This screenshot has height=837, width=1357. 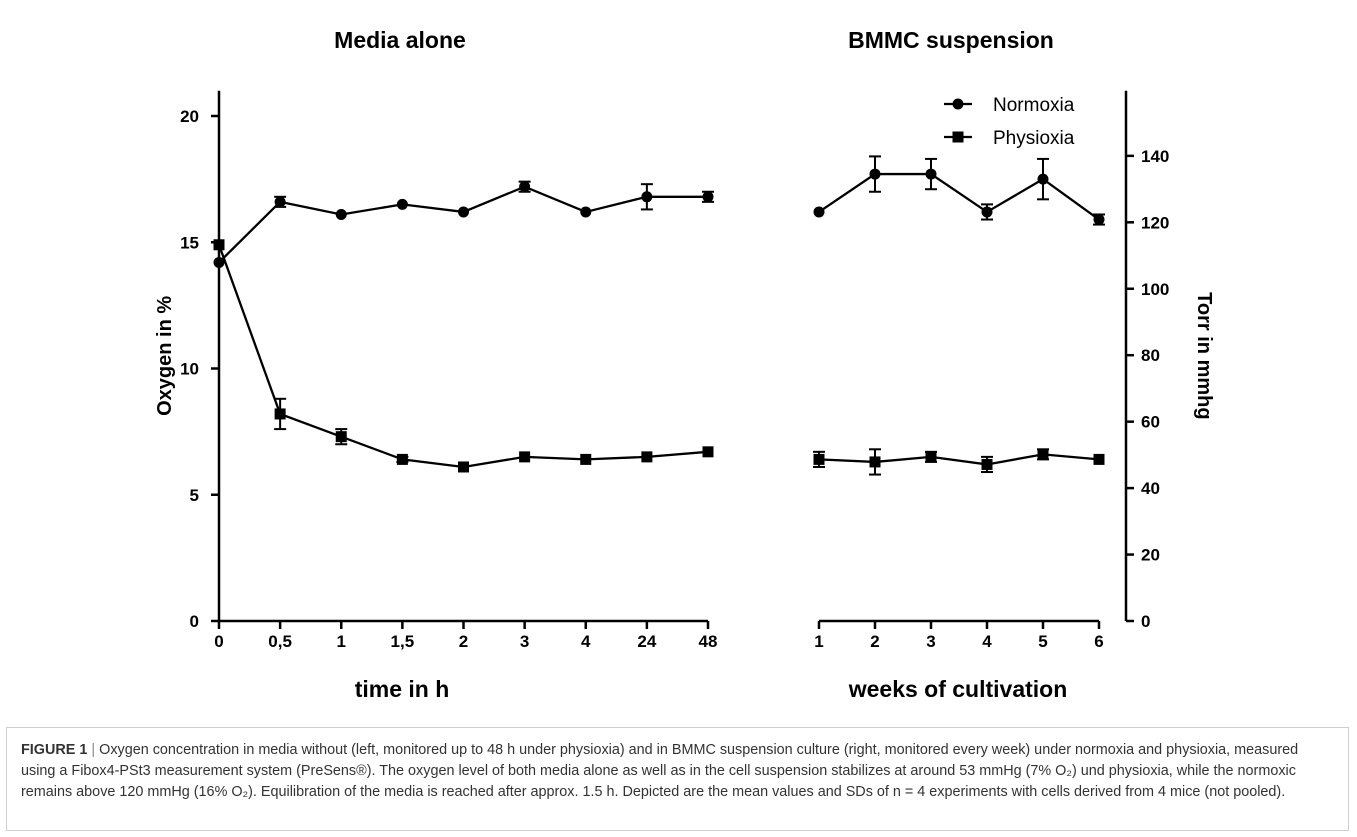 I want to click on legend-label-normoxia: Normoxia, so click(x=1034, y=105).